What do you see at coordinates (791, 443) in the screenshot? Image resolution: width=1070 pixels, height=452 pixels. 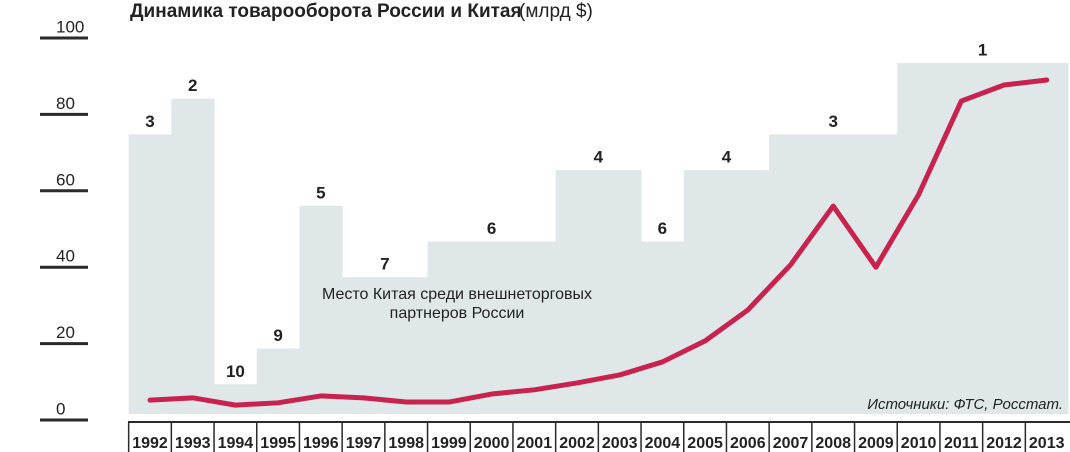 I see `x-tick-label: 2007` at bounding box center [791, 443].